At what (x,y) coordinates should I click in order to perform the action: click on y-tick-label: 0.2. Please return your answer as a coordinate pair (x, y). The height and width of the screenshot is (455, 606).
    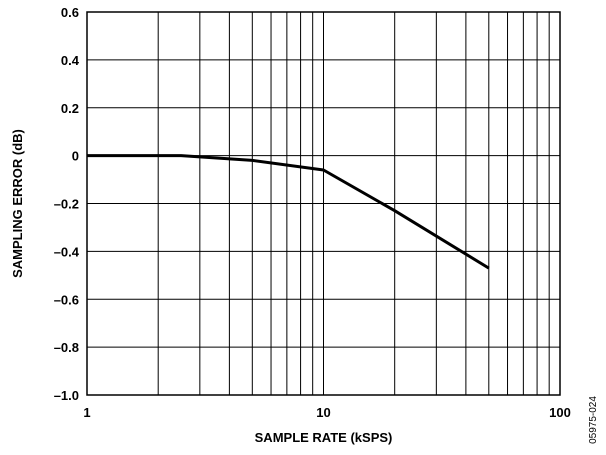
    Looking at the image, I should click on (70, 108).